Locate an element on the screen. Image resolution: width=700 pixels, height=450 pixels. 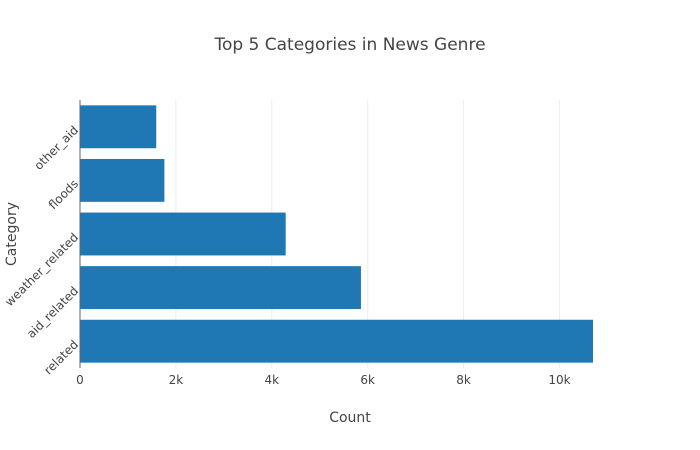
chart-title: Top 5 Categories in News Genre is located at coordinates (349, 45).